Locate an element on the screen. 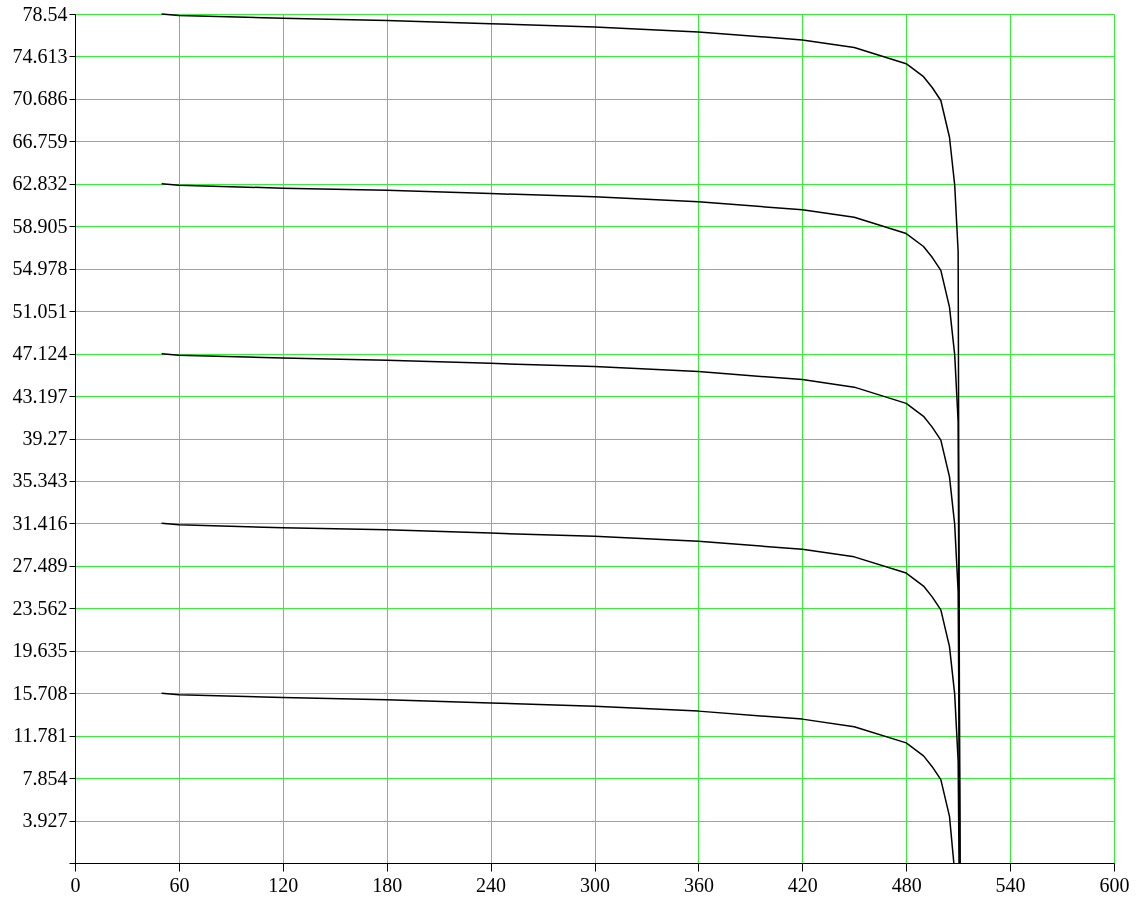  x-tick-label: 240 is located at coordinates (491, 884).